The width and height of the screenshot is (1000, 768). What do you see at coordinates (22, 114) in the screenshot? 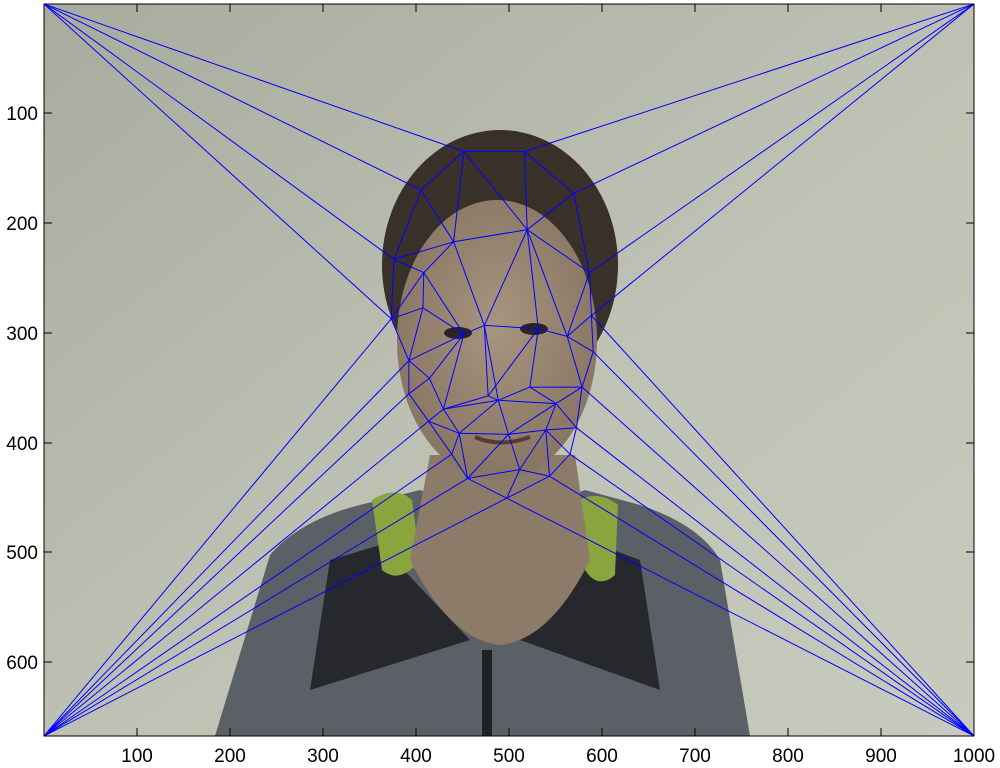
I see `y-tick-label: 100` at bounding box center [22, 114].